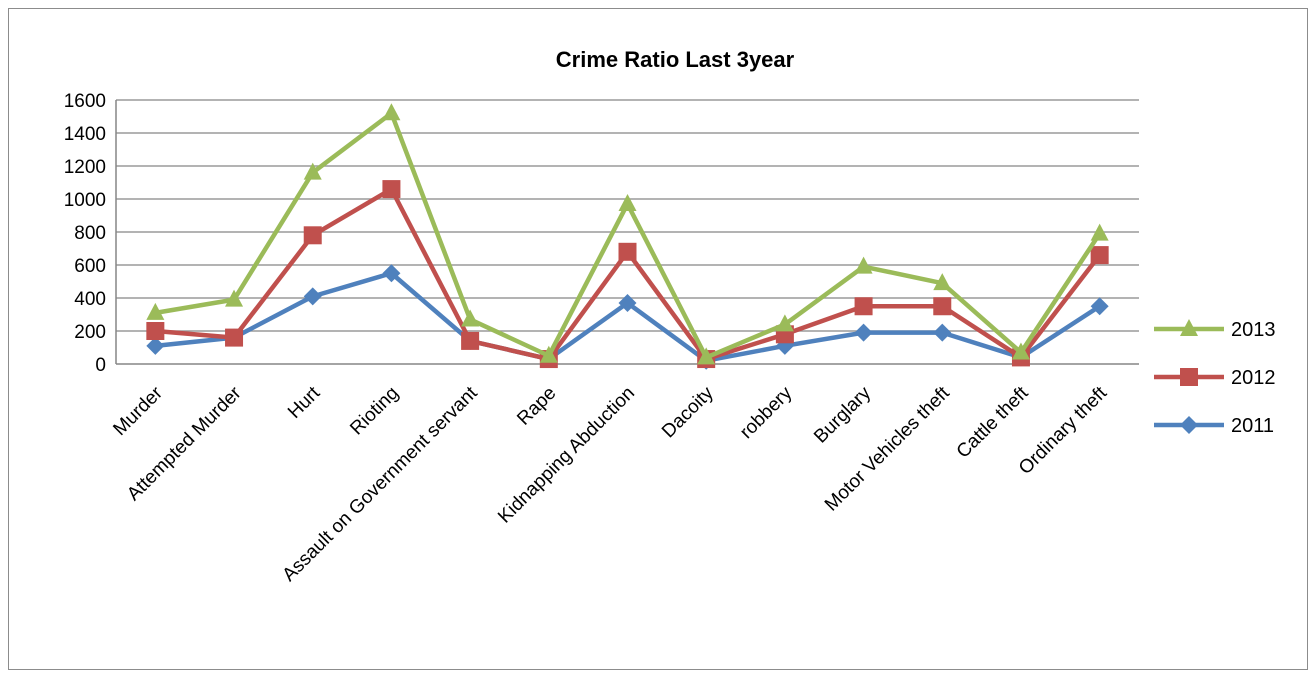  Describe the element at coordinates (766, 412) in the screenshot. I see `x-category-label: robbery` at that location.